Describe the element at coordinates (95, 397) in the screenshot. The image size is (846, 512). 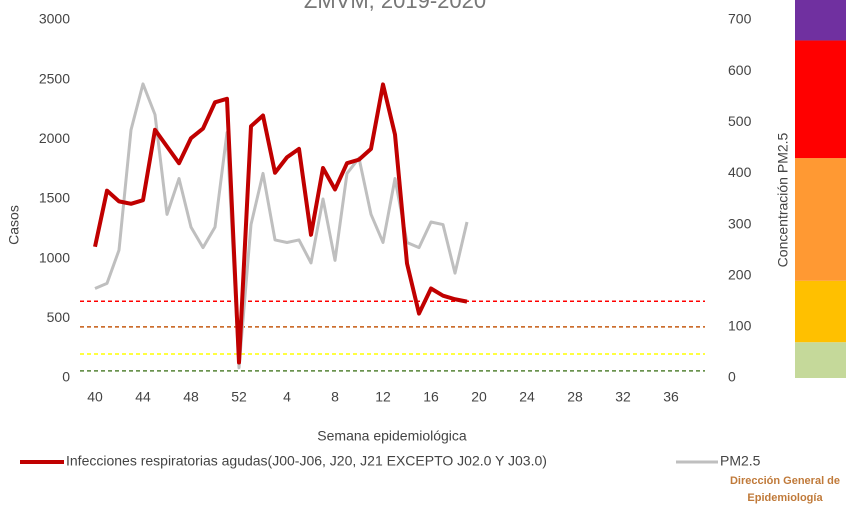
I see `x-tick-label: 40` at that location.